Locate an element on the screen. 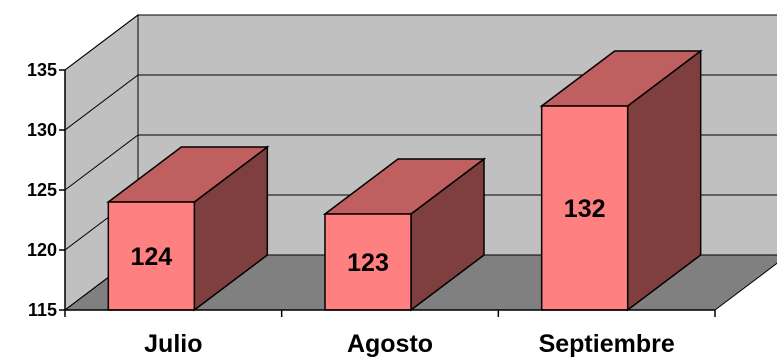  data-label: 124 is located at coordinates (151, 257).